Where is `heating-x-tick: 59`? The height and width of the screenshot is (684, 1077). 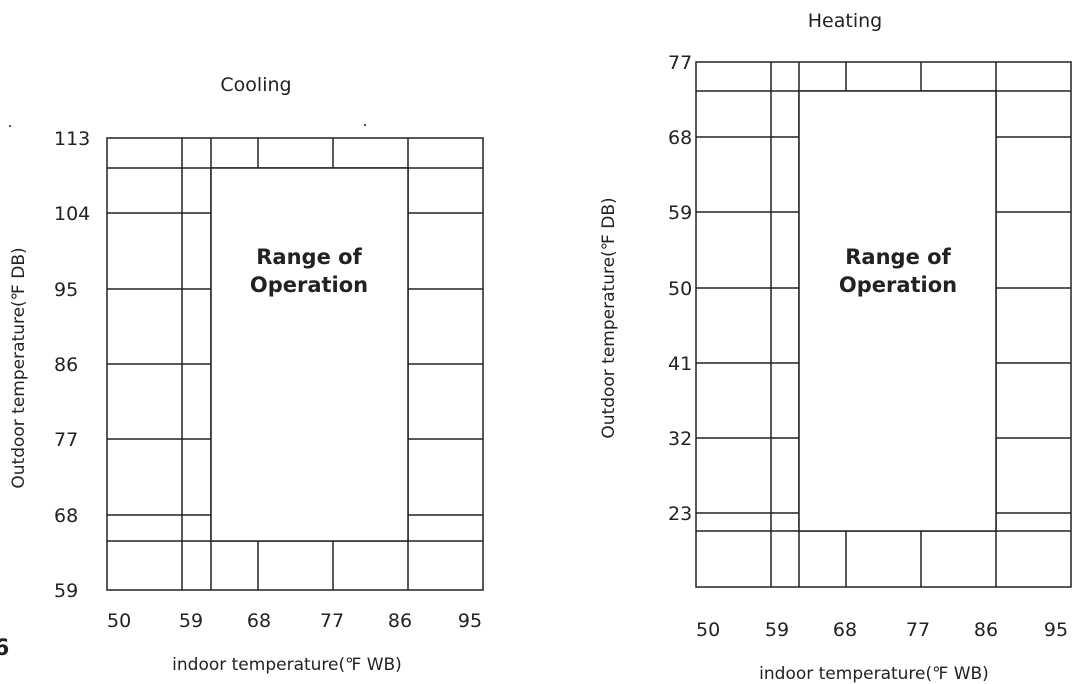 heating-x-tick: 59 is located at coordinates (777, 630).